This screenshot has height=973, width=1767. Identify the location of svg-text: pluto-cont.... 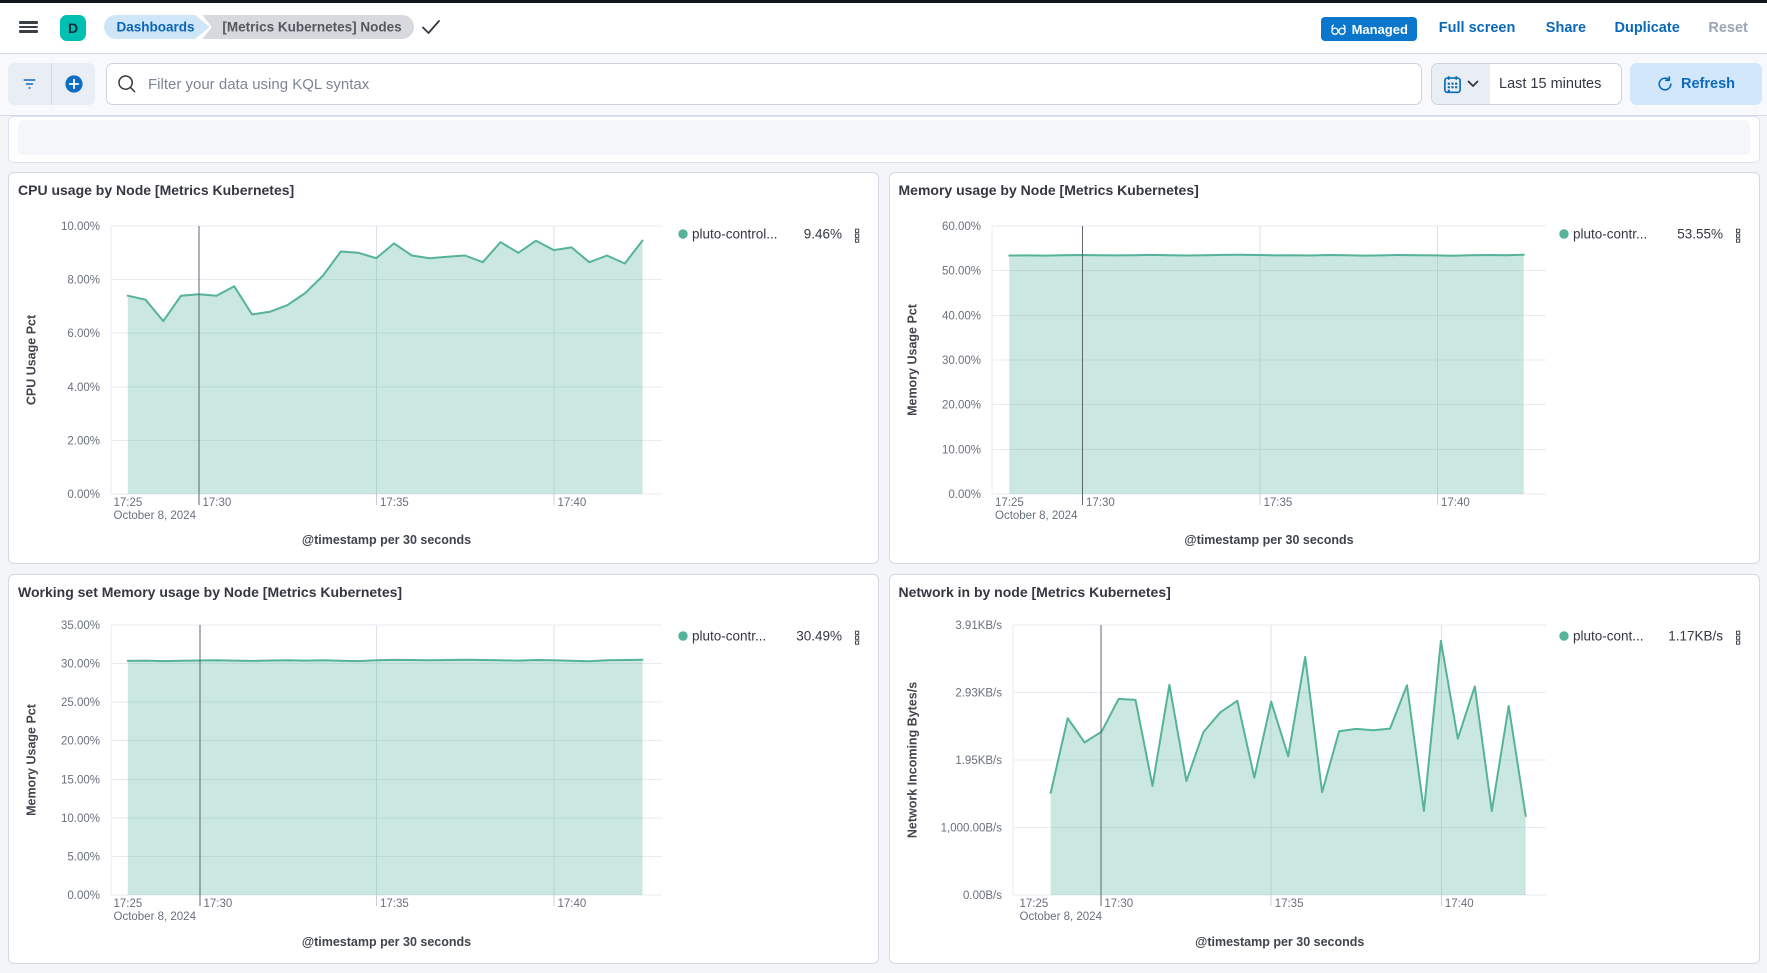
(1608, 635).